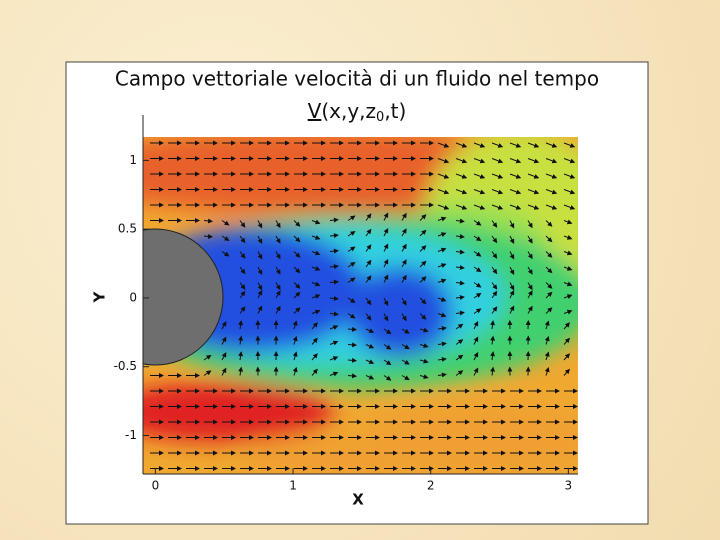 The image size is (720, 540). What do you see at coordinates (100, 296) in the screenshot?
I see `y-axis-label: Y` at bounding box center [100, 296].